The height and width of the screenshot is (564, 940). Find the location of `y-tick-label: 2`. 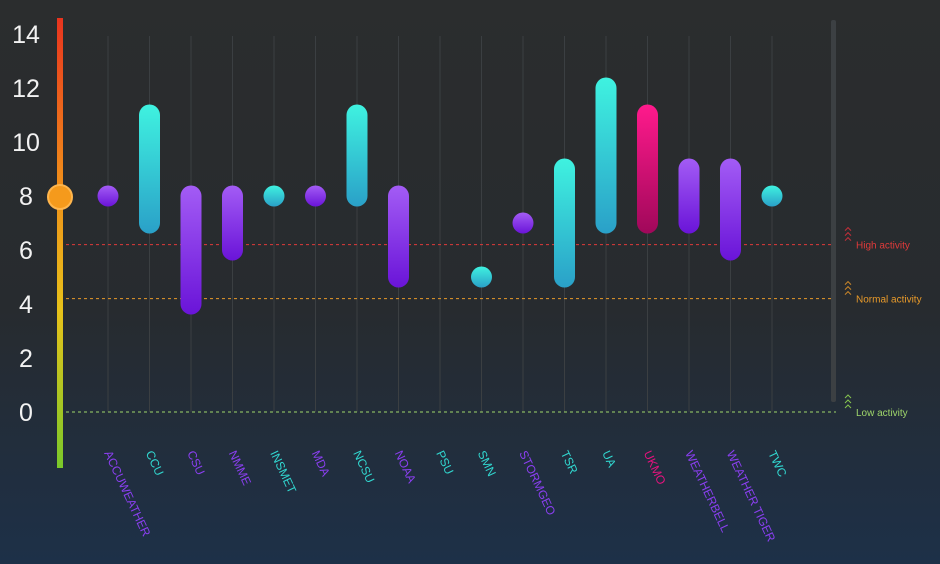

y-tick-label: 2 is located at coordinates (26, 359).